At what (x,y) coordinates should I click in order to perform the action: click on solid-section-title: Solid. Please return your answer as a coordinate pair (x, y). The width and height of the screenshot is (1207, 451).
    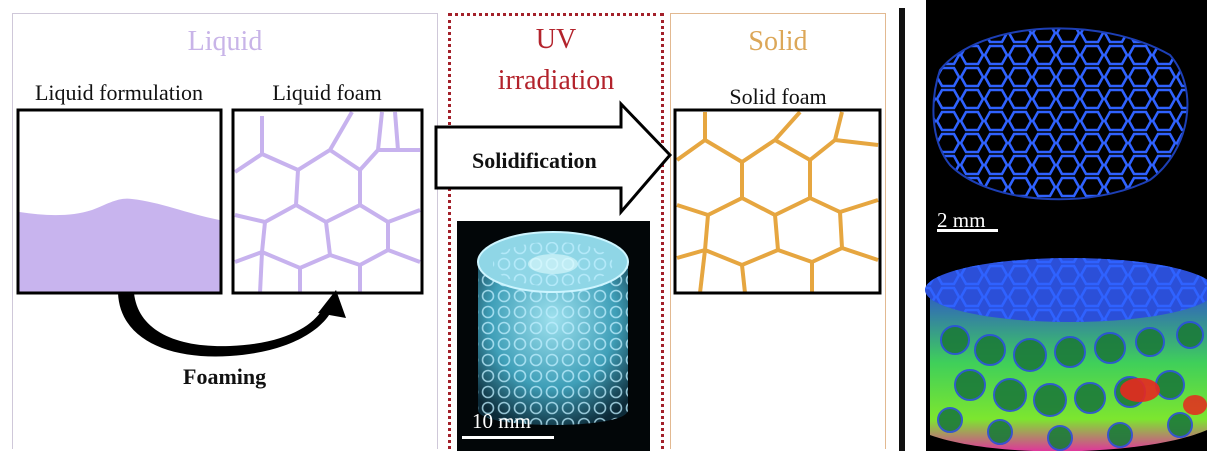
    Looking at the image, I should click on (778, 41).